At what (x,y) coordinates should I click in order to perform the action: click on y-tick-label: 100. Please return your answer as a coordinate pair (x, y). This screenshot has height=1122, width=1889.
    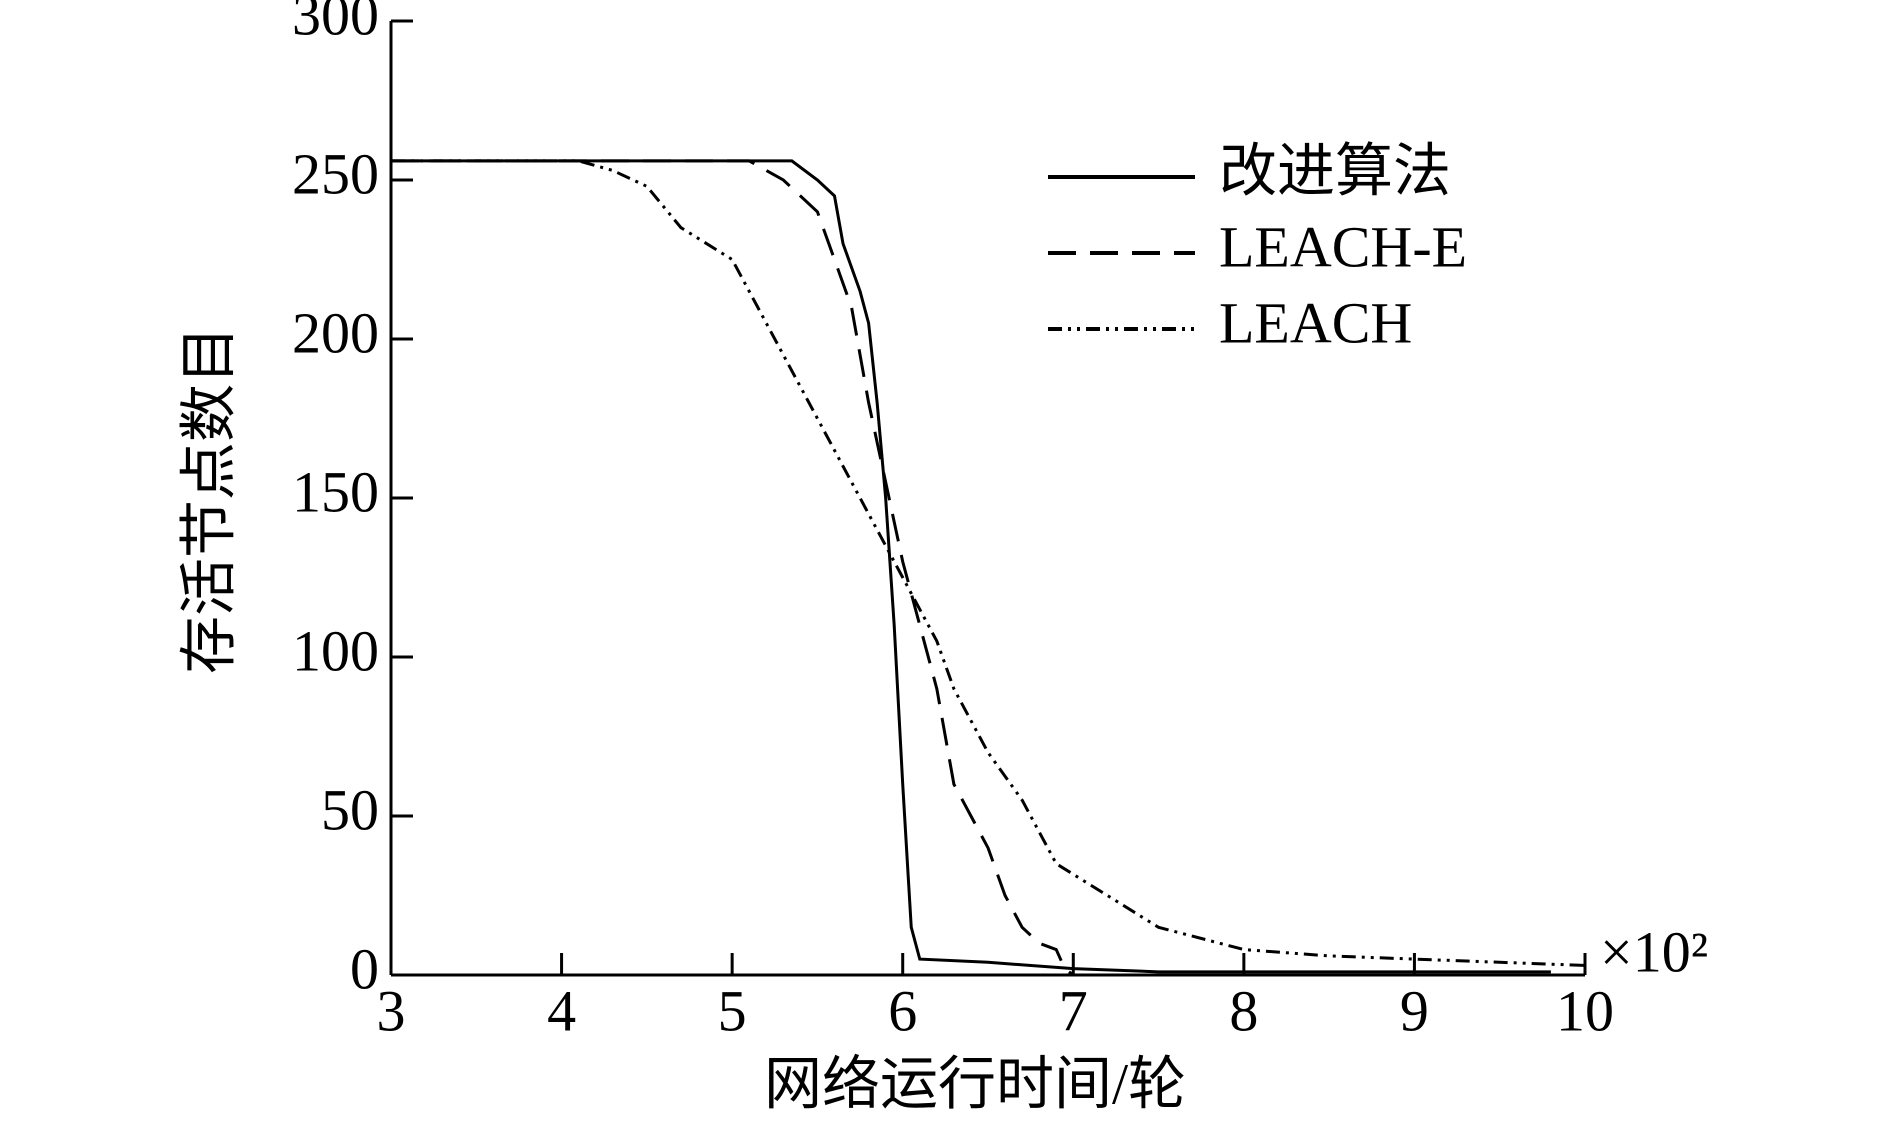
    Looking at the image, I should click on (335, 650).